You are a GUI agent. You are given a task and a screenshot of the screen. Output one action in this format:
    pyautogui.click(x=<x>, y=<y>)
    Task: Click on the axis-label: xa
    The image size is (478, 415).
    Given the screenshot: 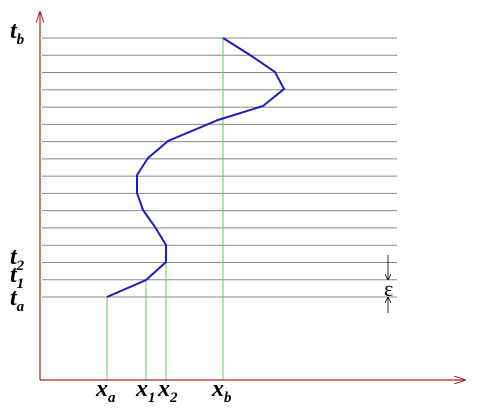 What is the action you would take?
    pyautogui.click(x=105, y=391)
    